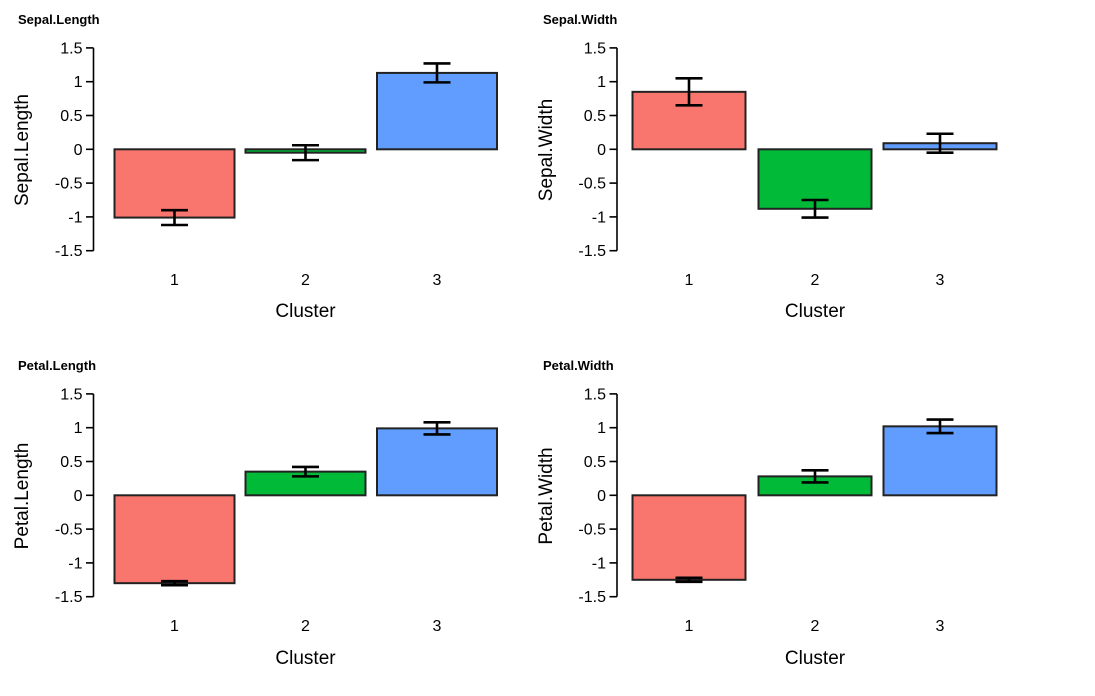  Describe the element at coordinates (59, 19) in the screenshot. I see `panel-title: Sepal.Length` at that location.